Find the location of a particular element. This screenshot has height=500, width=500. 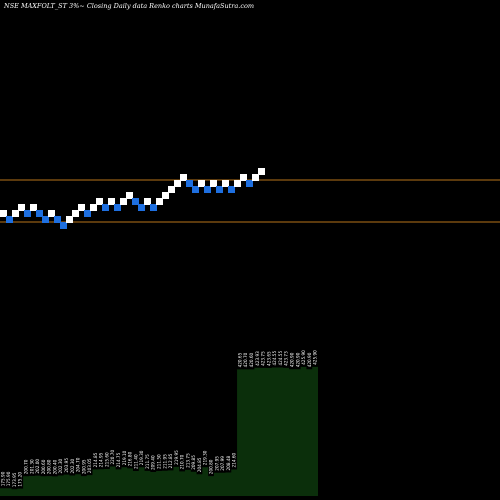

price-label-13: 202.30 is located at coordinates (72, 465).